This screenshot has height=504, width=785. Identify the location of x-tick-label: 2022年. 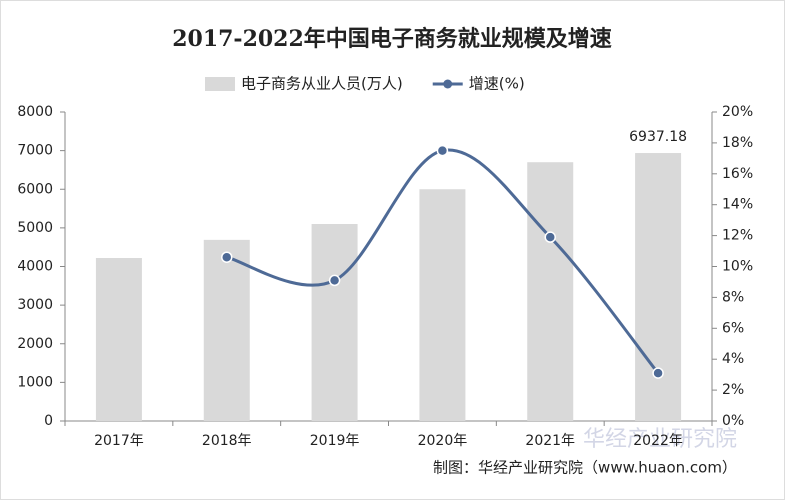
(658, 441).